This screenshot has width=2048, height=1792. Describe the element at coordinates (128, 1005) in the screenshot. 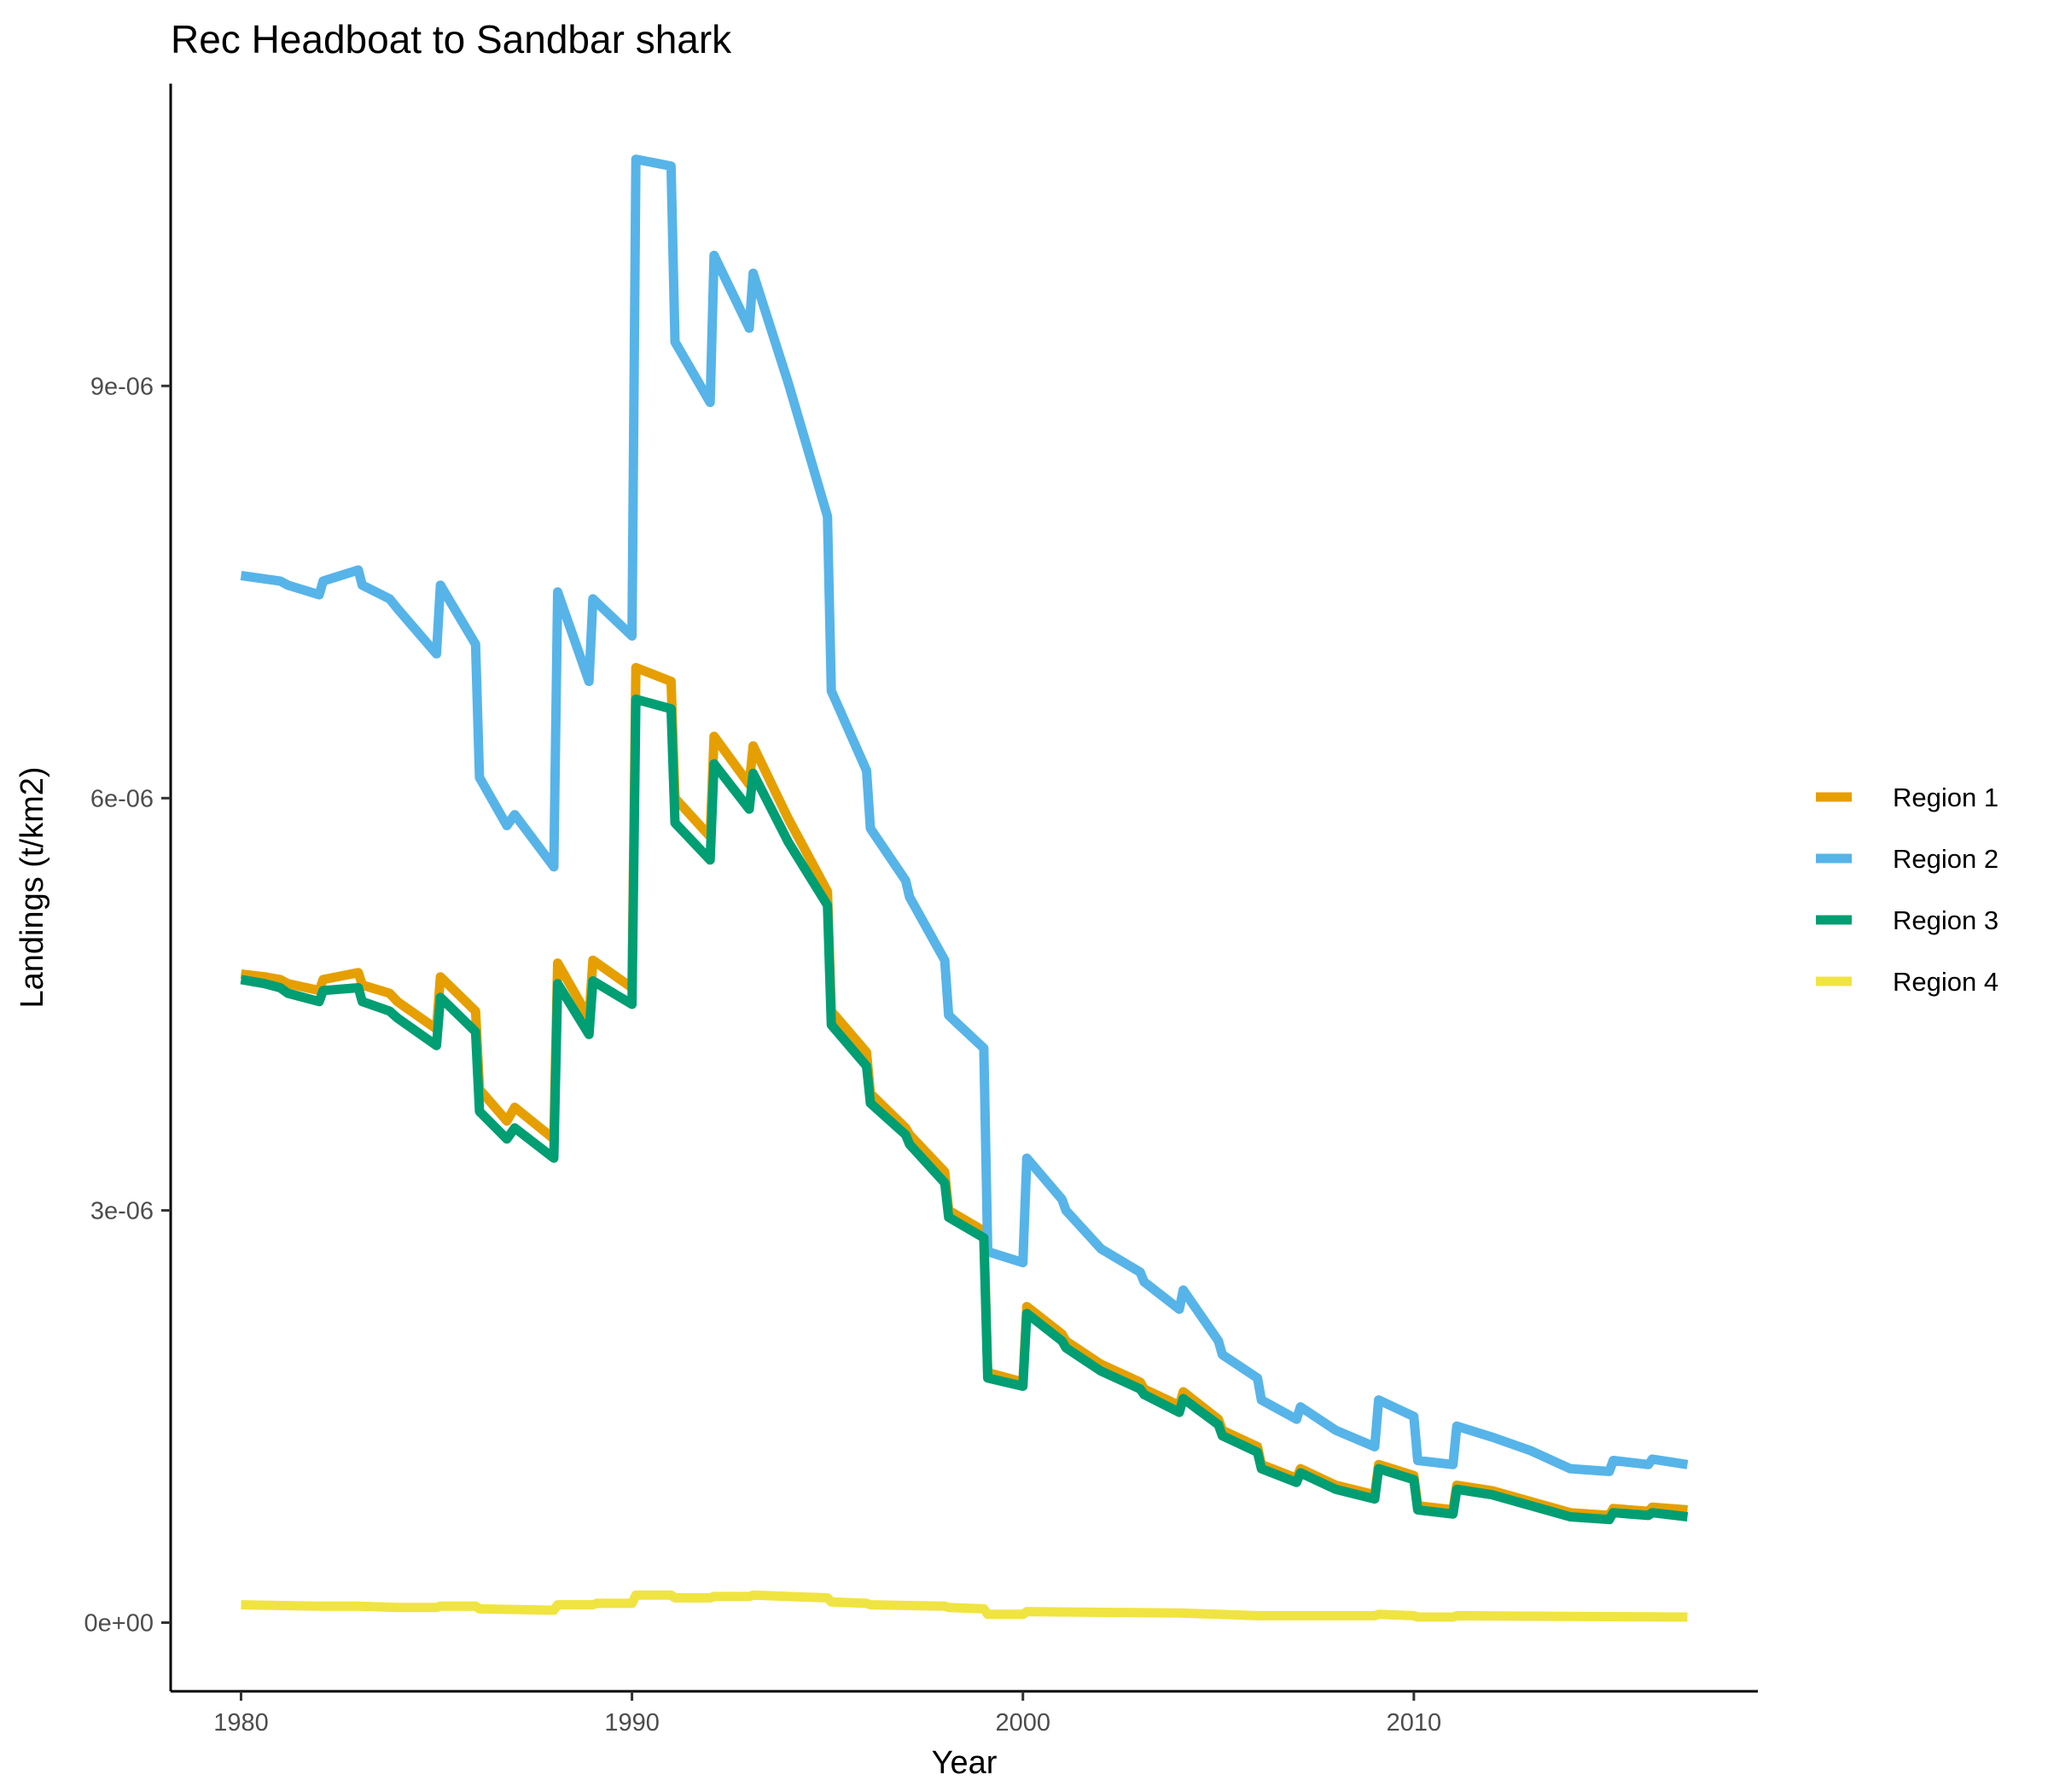

I see `y-axis-ticks: 0e+00 3e-06 6e-06 9e-06` at that location.